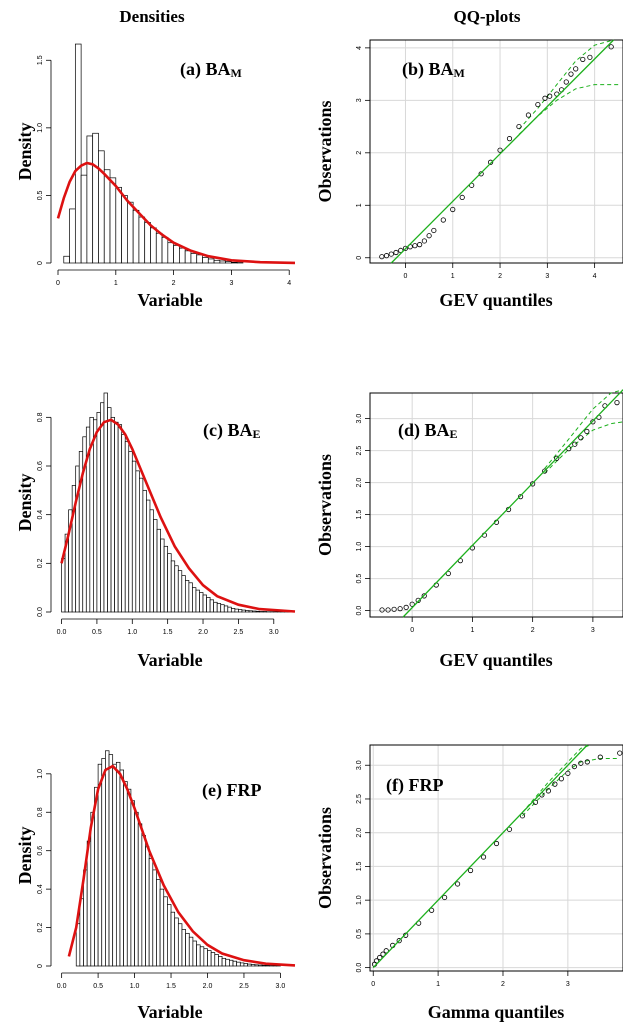 Image resolution: width=623 pixels, height=1027 pixels. What do you see at coordinates (40, 515) in the screenshot?
I see `y-tick-label: 0.4` at bounding box center [40, 515].